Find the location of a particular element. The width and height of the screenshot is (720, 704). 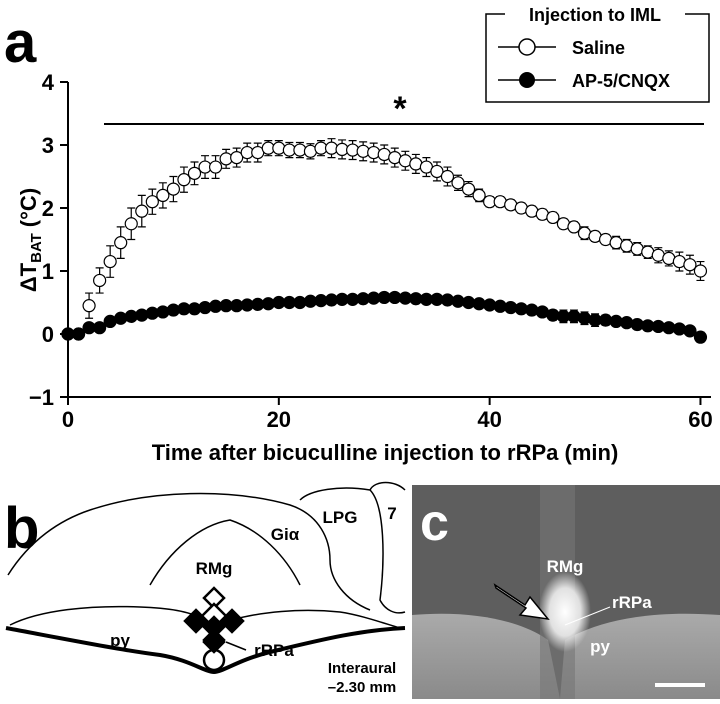

level-label: Interaural is located at coordinates (362, 668).